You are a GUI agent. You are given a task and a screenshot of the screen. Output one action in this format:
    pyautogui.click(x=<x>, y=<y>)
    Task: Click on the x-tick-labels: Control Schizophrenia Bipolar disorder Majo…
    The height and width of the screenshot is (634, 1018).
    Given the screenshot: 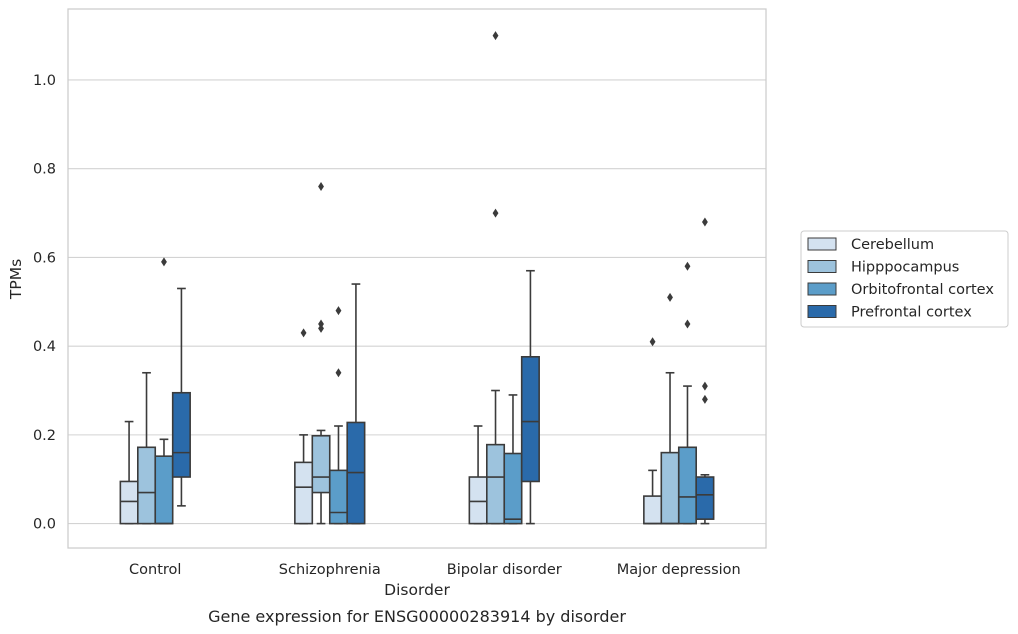 What is the action you would take?
    pyautogui.click(x=435, y=570)
    